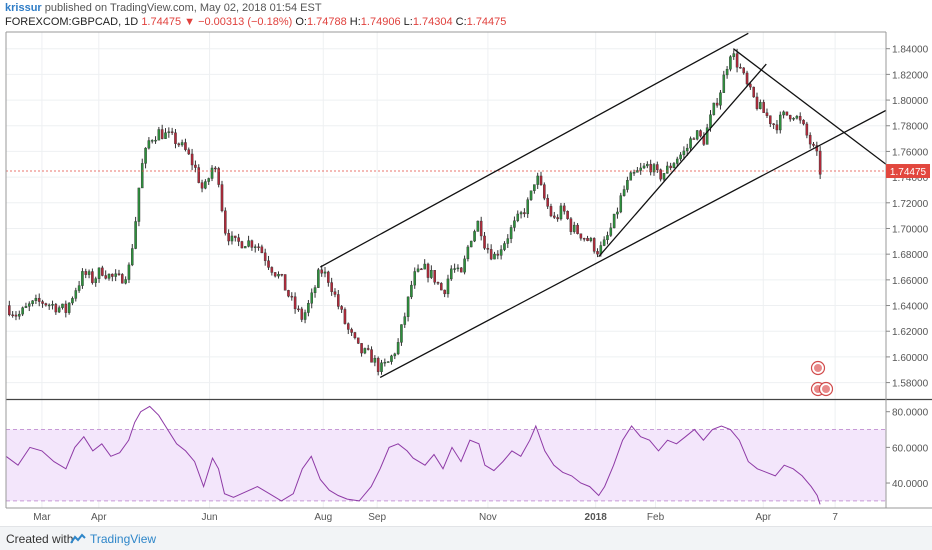 The image size is (932, 550). Describe the element at coordinates (910, 413) in the screenshot. I see `rsi-tick-label: 80.0000` at that location.